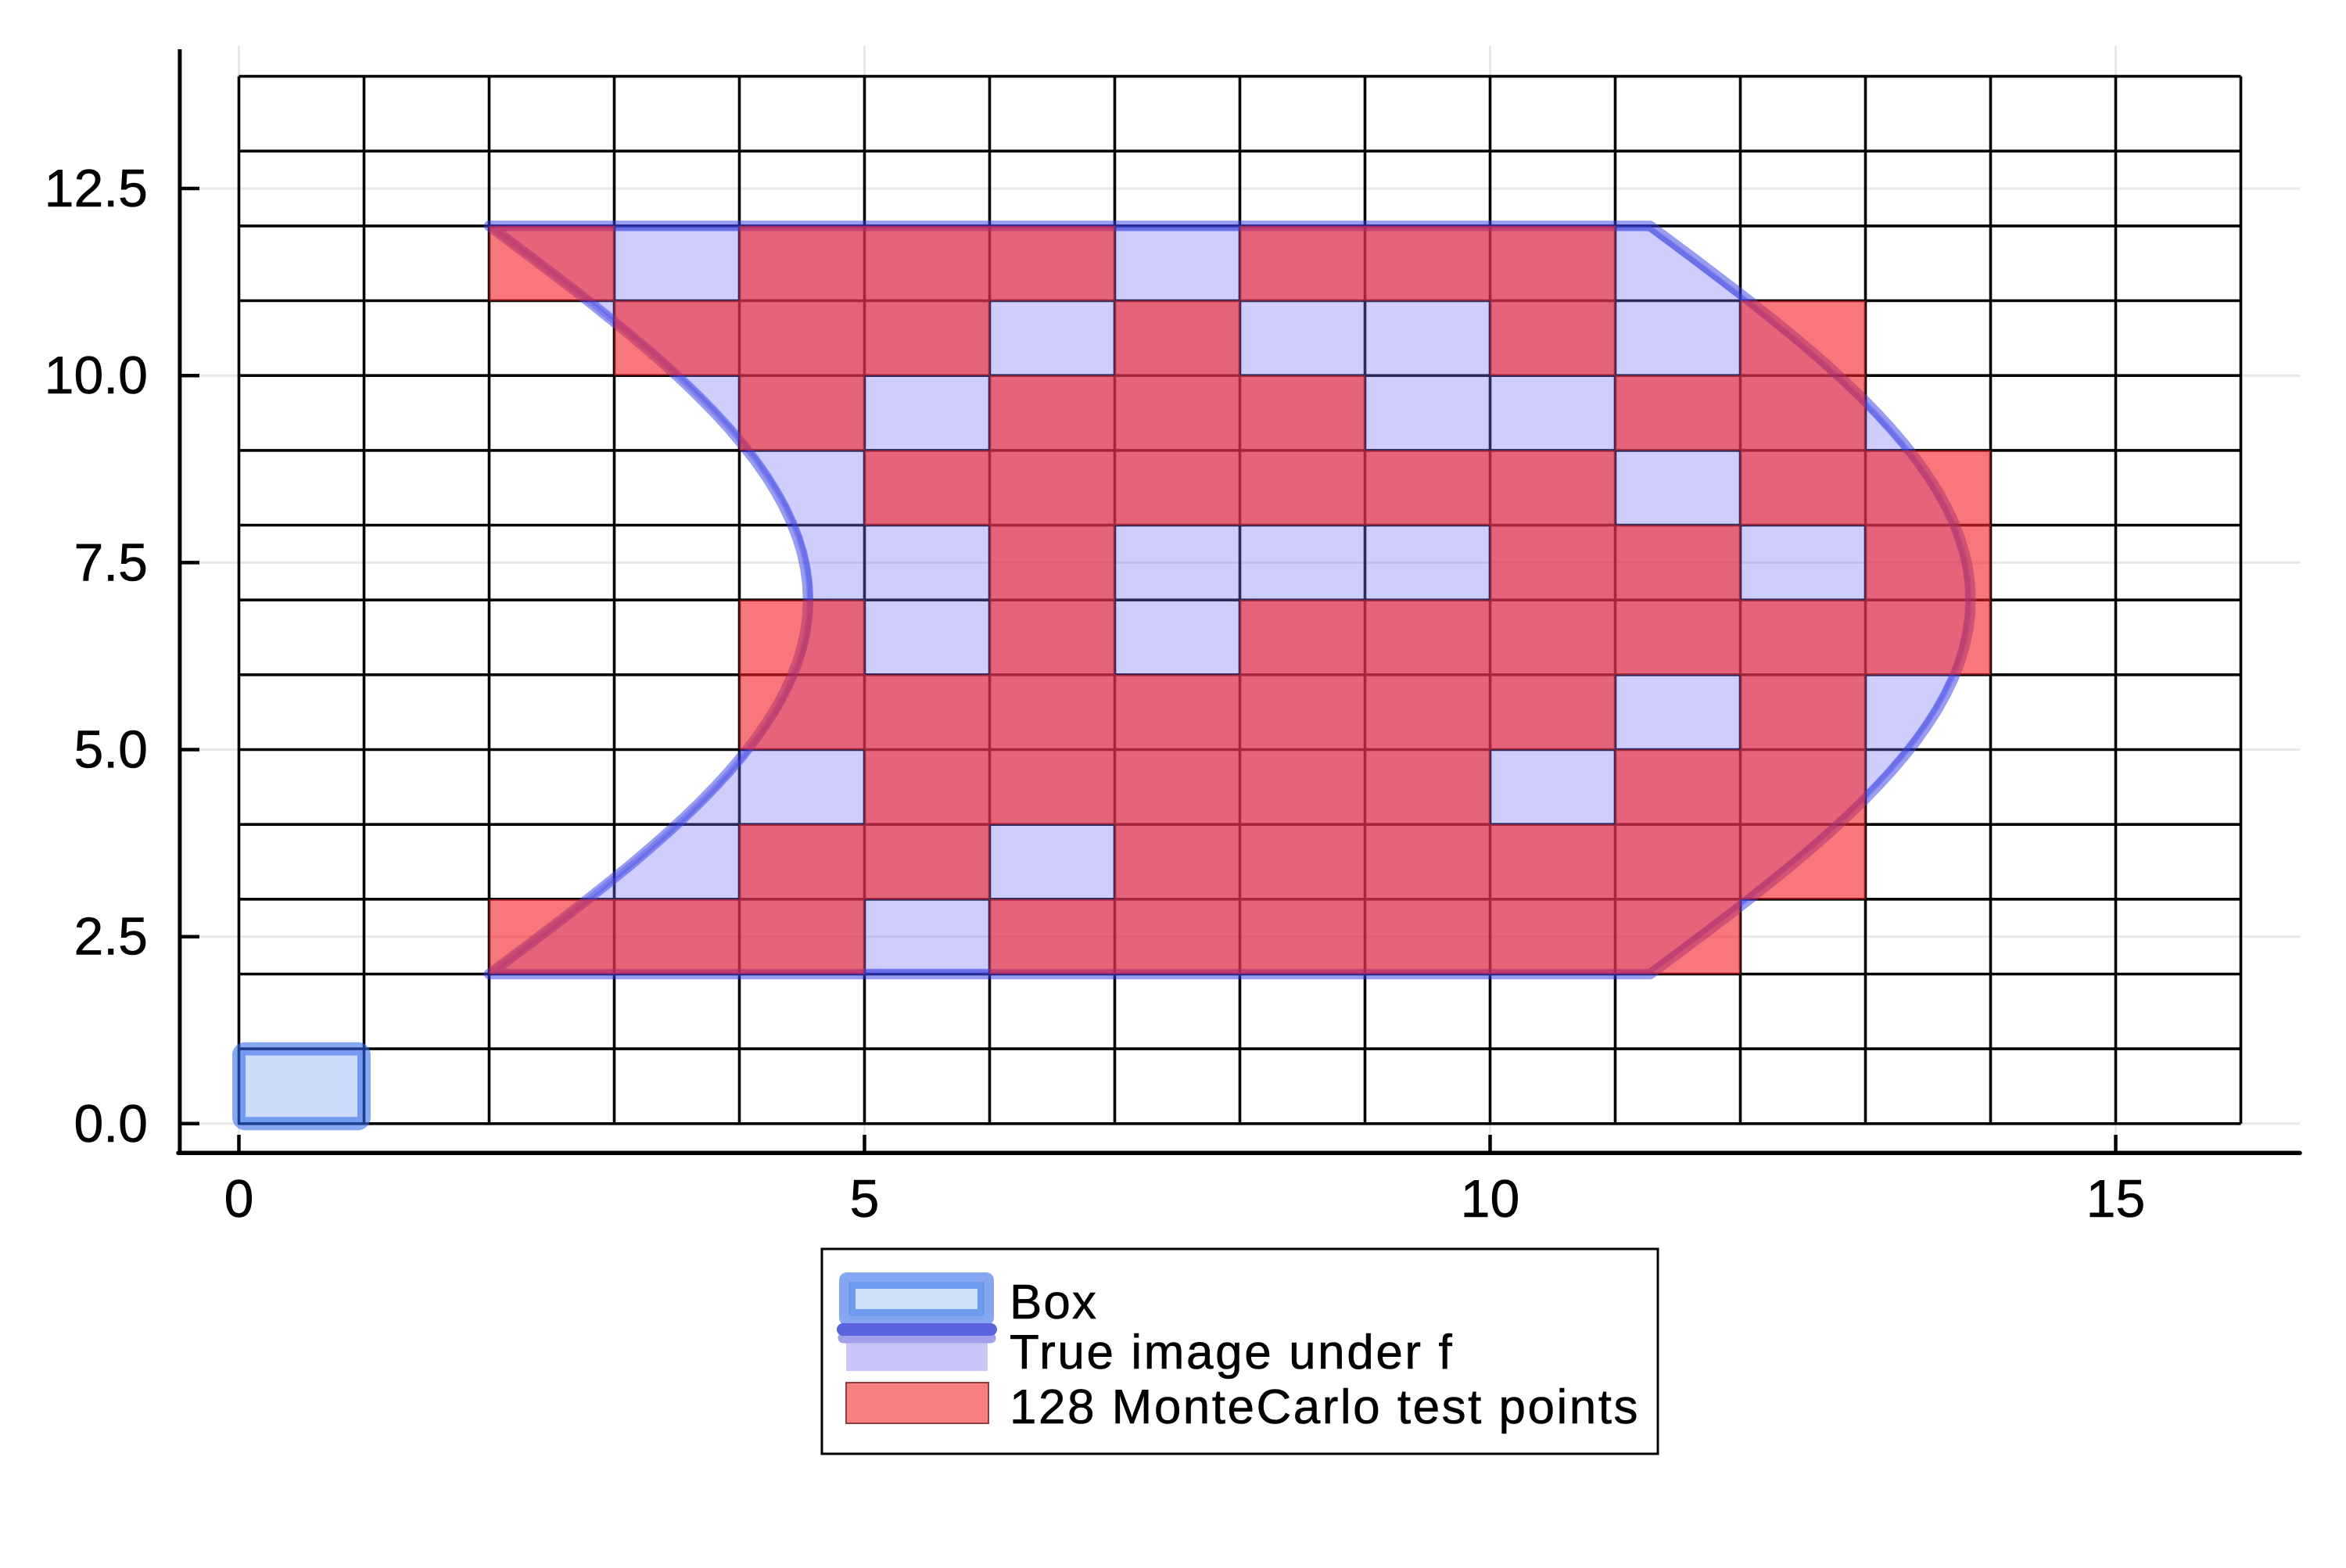  I want to click on svg-text: 128 MonteCarlo test points, so click(1325, 1407).